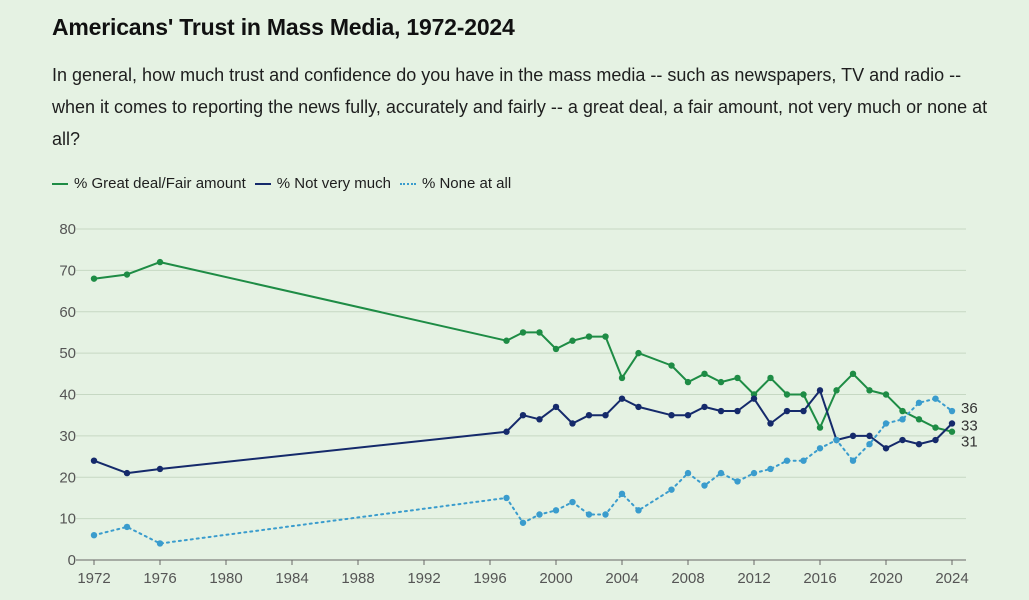 This screenshot has width=1029, height=600. Describe the element at coordinates (262, 183) in the screenshot. I see `legend-swatch-not-very-much` at that location.